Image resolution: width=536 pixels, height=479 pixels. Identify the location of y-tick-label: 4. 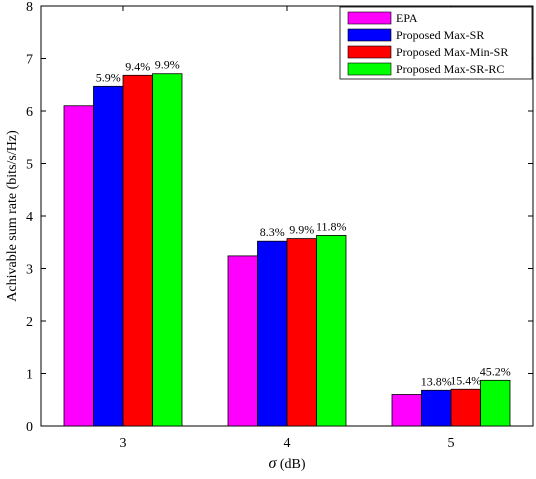
(29, 217).